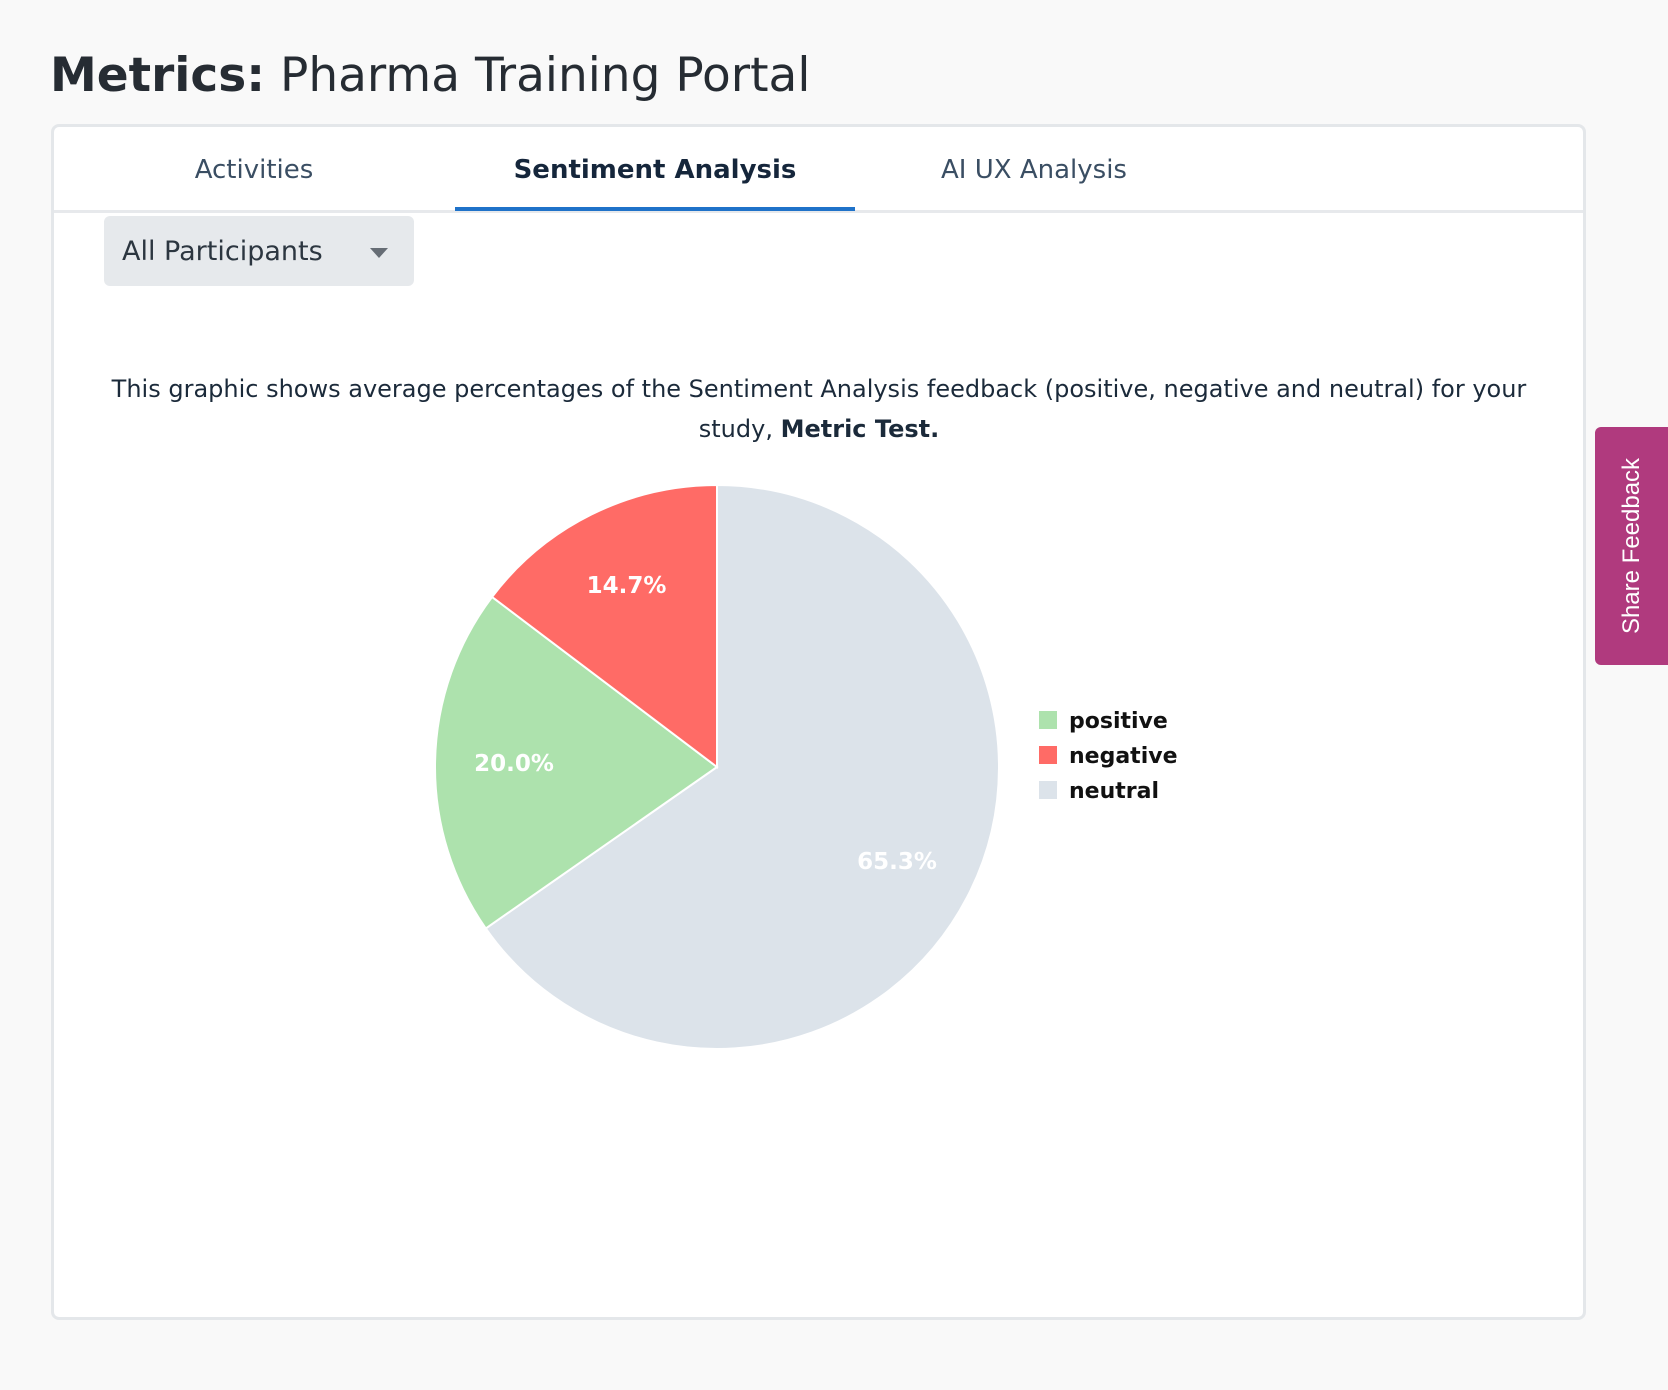 The height and width of the screenshot is (1390, 1668). I want to click on share-feedback-button: Share Feedback, so click(1631, 546).